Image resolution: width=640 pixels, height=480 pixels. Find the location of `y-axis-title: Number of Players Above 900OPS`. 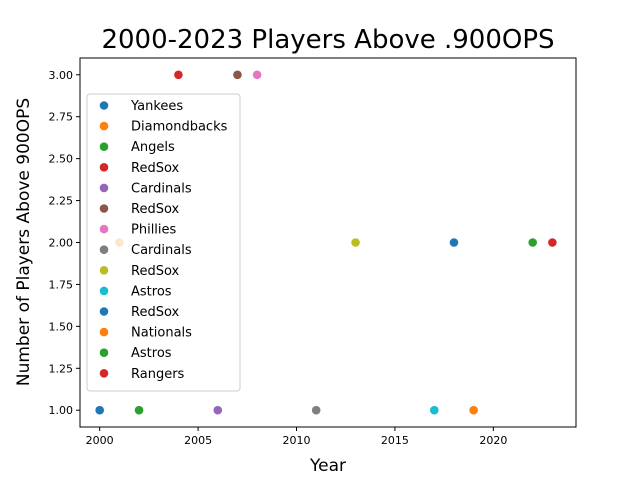

y-axis-title: Number of Players Above 900OPS is located at coordinates (24, 242).